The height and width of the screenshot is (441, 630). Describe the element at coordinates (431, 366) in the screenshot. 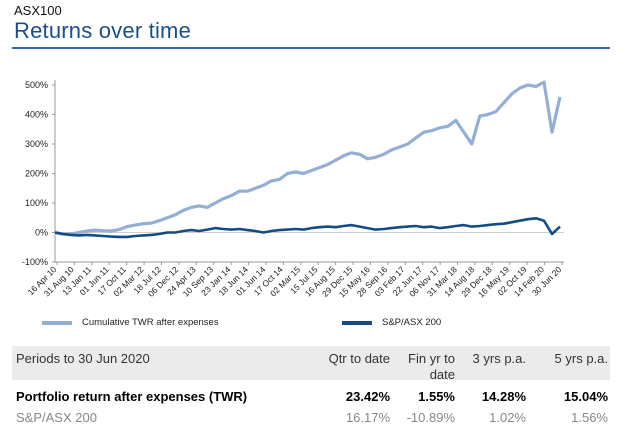

I see `table-header-finyr: Fin yr to date` at that location.